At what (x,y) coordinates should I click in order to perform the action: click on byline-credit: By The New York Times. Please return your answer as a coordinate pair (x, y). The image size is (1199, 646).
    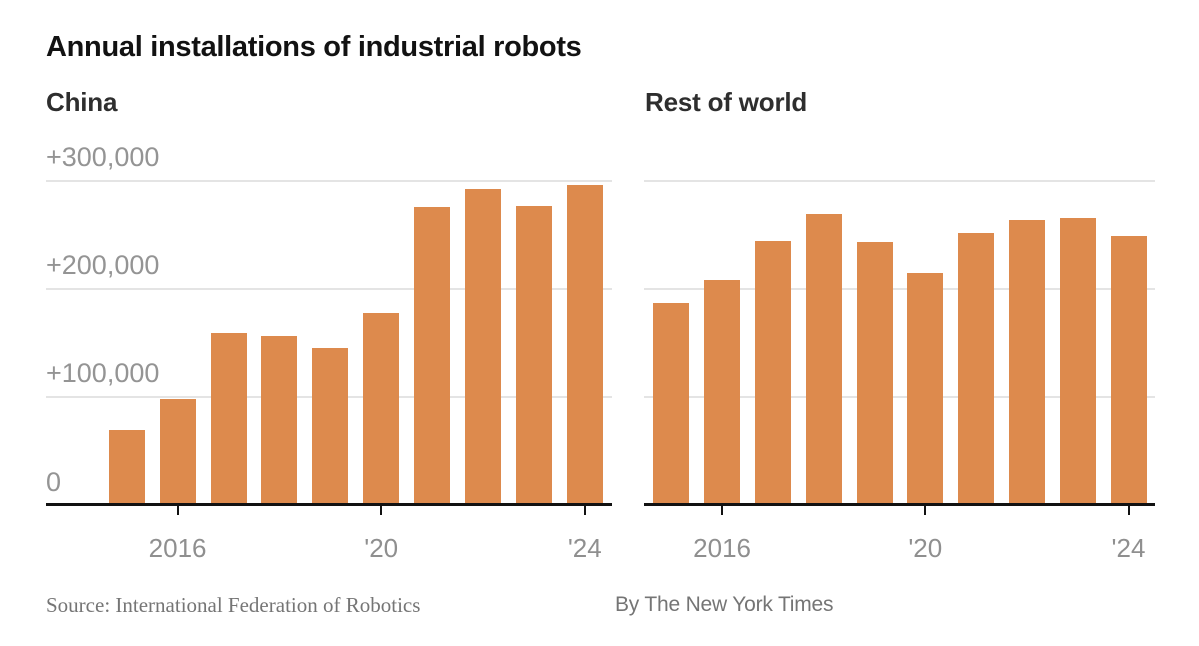
    Looking at the image, I should click on (724, 604).